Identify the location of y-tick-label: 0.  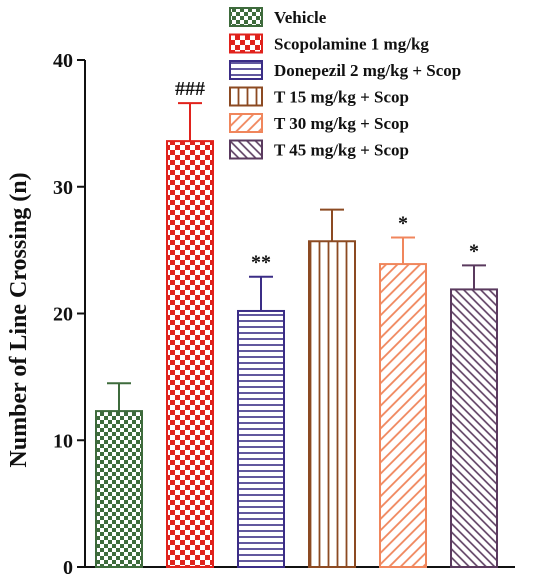
(68, 568).